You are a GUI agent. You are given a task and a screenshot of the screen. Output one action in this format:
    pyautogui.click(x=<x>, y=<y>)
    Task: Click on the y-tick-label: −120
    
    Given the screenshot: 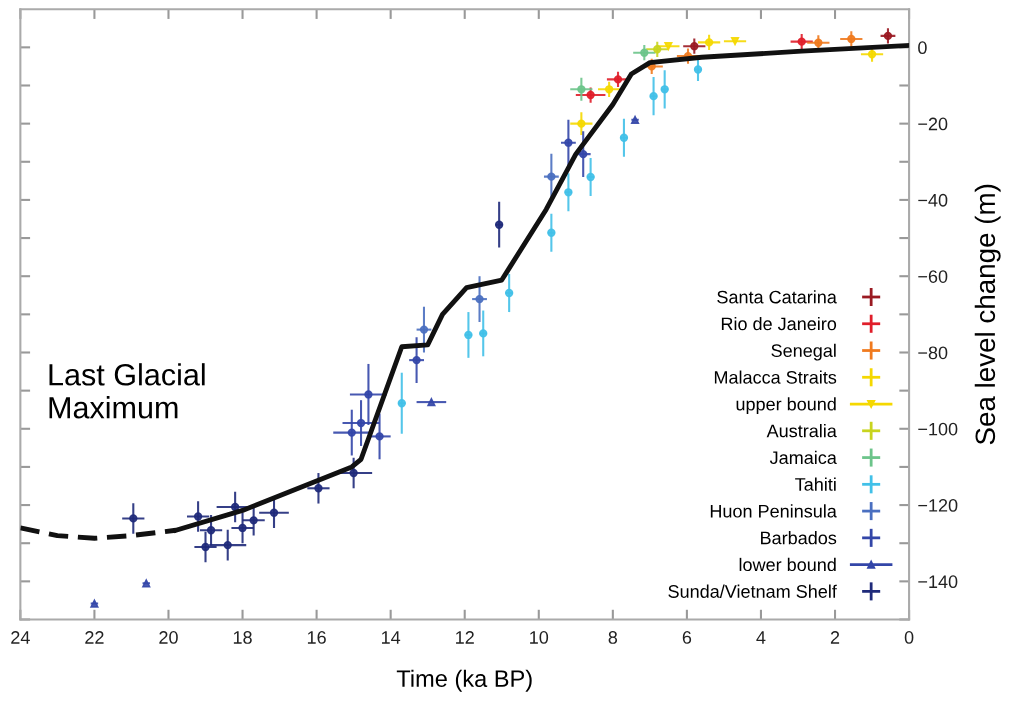 What is the action you would take?
    pyautogui.click(x=938, y=505)
    